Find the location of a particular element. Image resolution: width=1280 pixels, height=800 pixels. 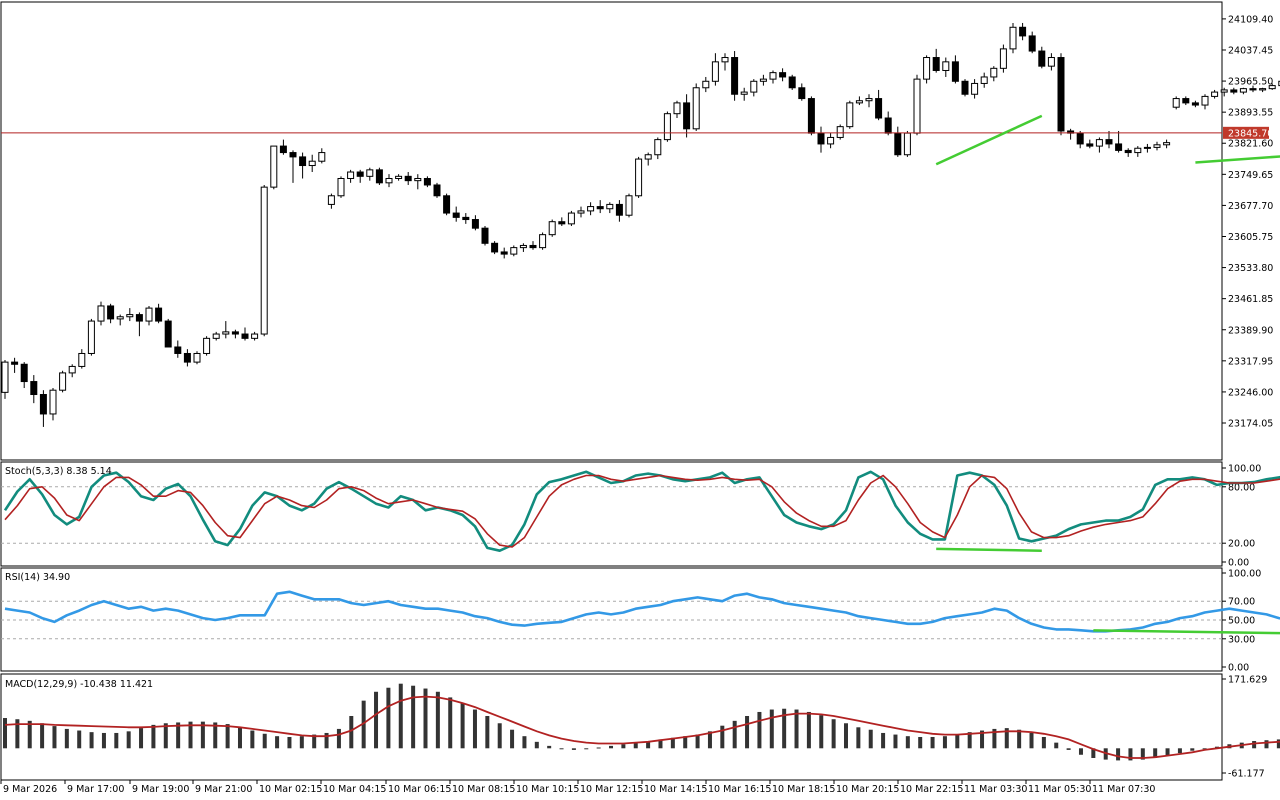

axis-tick-label: 30.00 is located at coordinates (1241, 639).